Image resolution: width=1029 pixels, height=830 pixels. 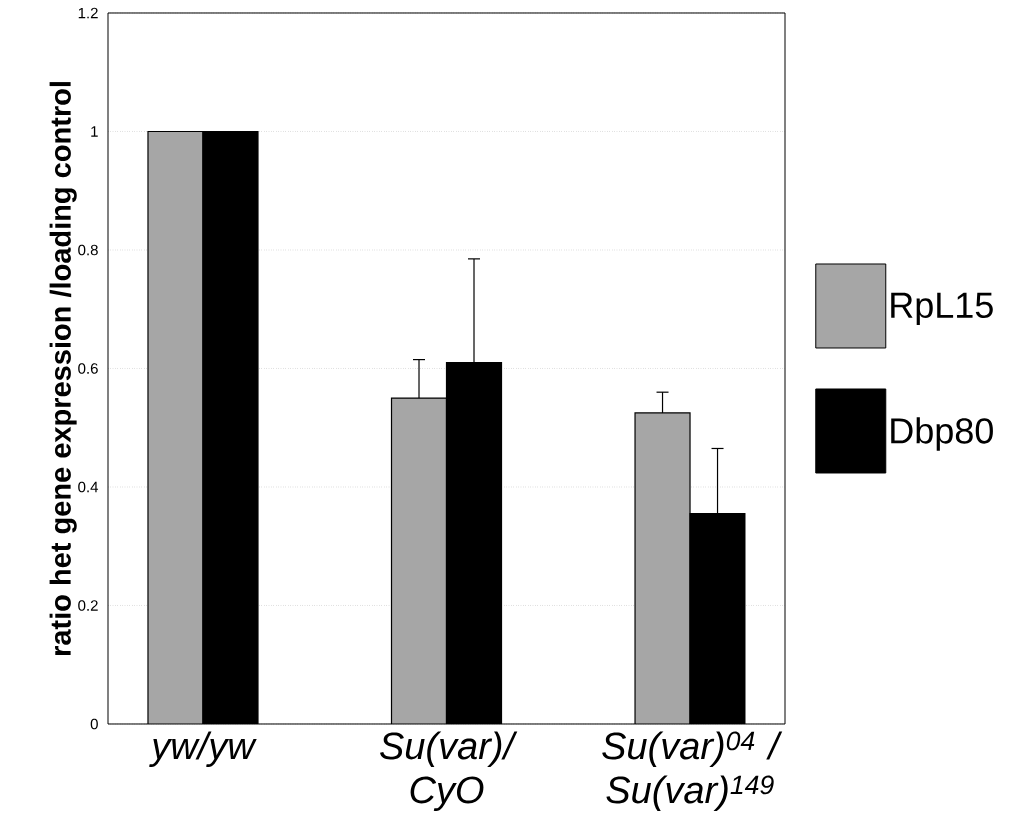 What do you see at coordinates (692, 771) in the screenshot?
I see `x-tick-label: Su(var)$^{04}$ / Su(var)$^{149}$` at bounding box center [692, 771].